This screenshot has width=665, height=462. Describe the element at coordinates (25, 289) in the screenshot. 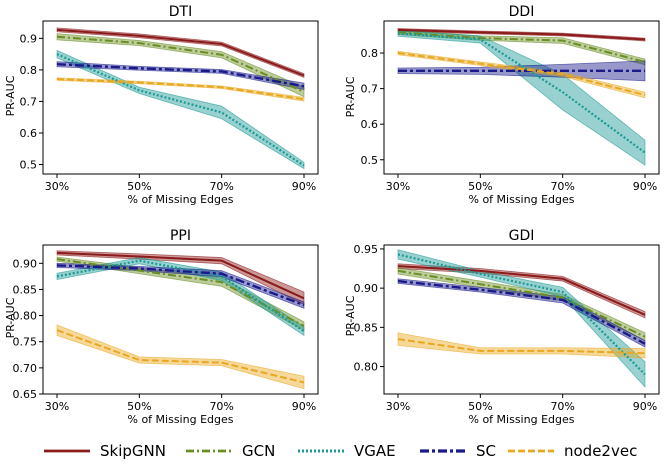

I see `y-tick-label-ppi: 0.85` at that location.